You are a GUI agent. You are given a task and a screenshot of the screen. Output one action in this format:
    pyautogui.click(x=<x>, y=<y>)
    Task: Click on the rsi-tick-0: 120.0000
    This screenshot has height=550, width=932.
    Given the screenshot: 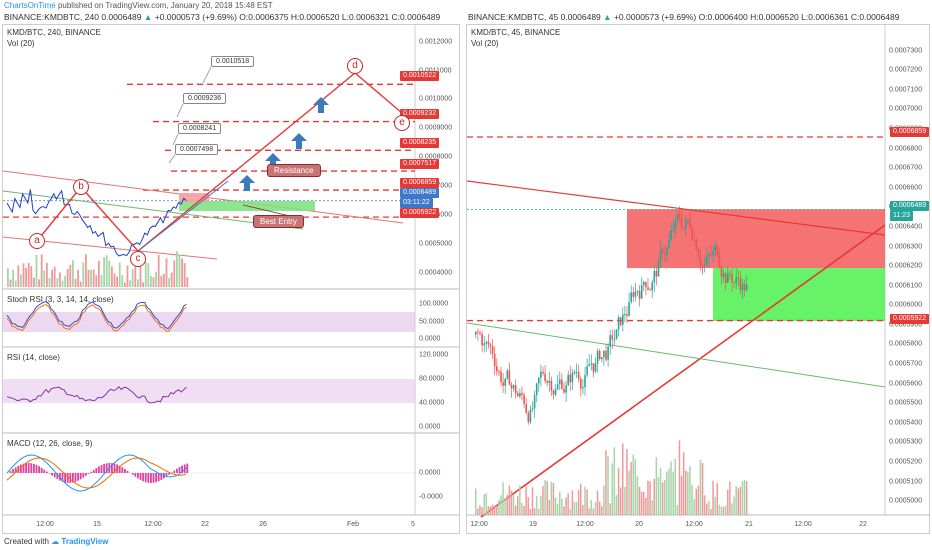 What is the action you would take?
    pyautogui.click(x=434, y=355)
    